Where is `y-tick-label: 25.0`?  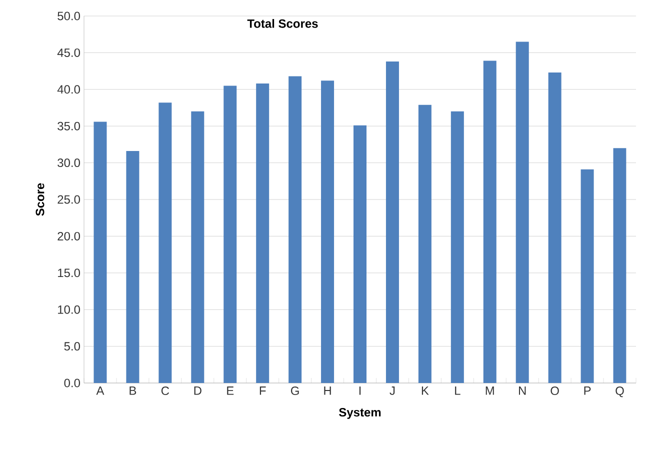
y-tick-label: 25.0 is located at coordinates (69, 199).